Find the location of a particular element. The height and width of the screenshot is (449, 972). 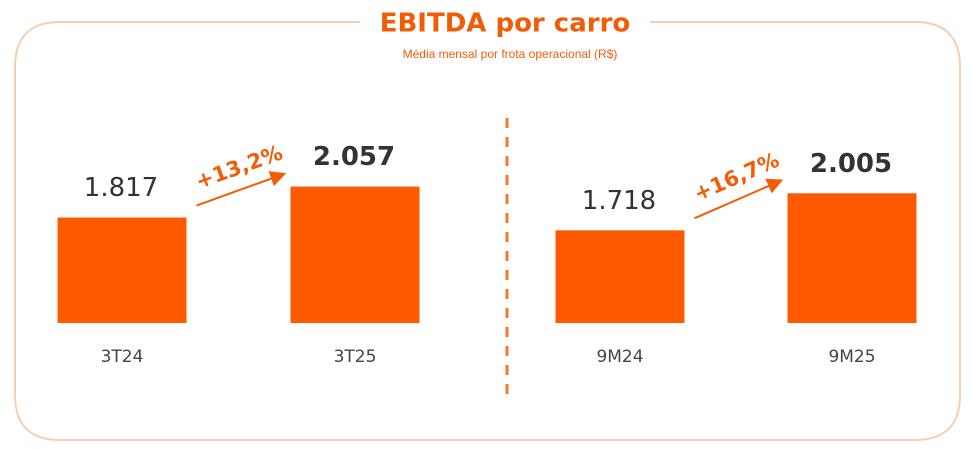

x-tick-label: 3T25 is located at coordinates (355, 357).